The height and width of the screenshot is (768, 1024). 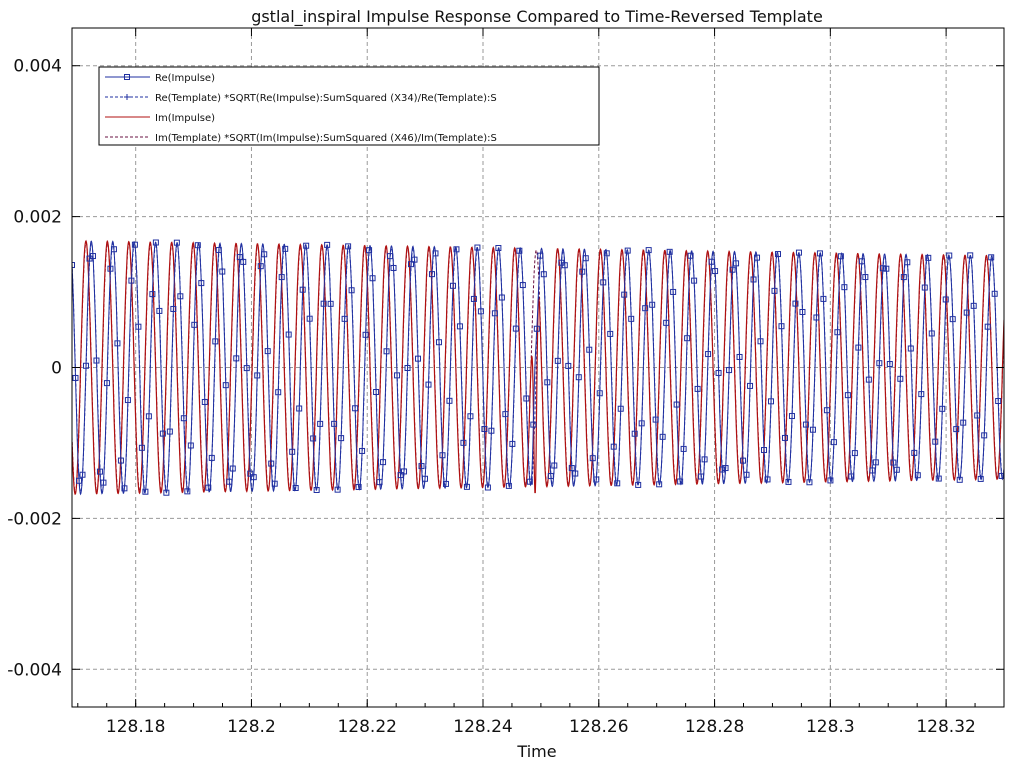 I want to click on legend-label-2: Im(Impulse), so click(x=185, y=118).